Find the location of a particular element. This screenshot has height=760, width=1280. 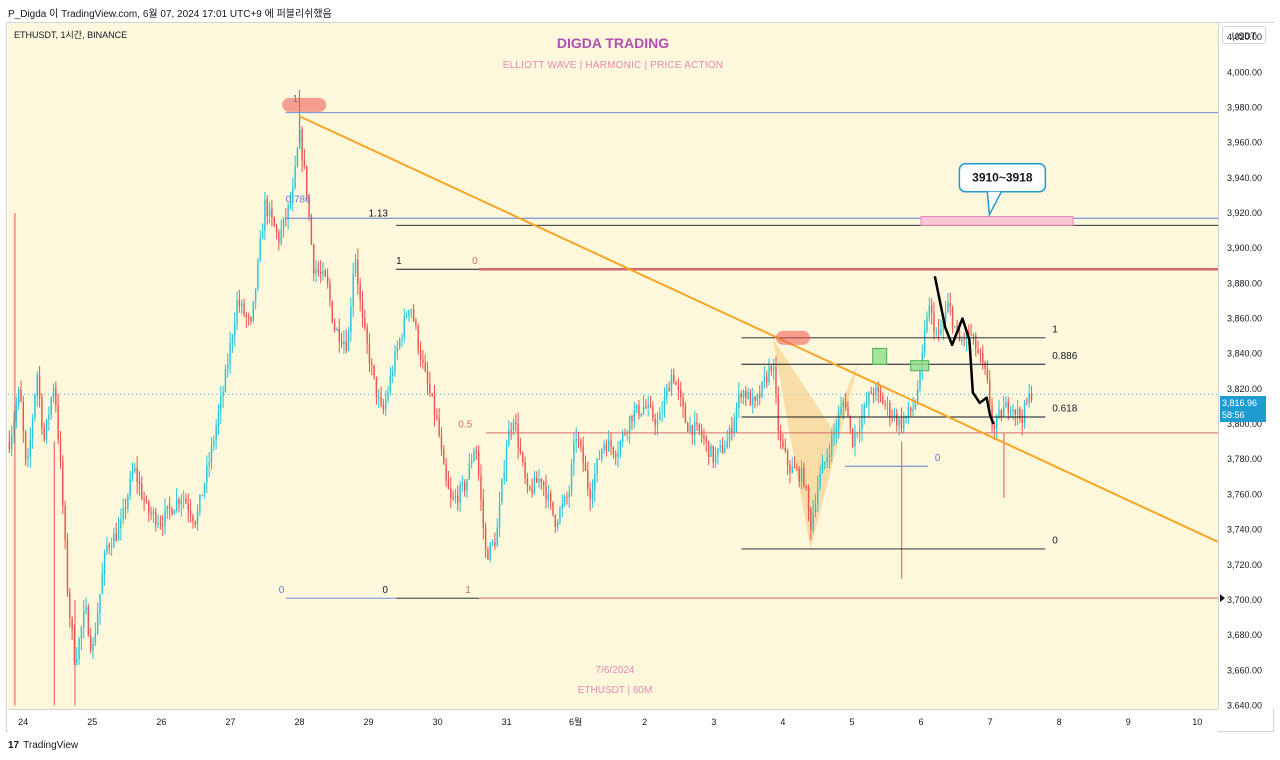

target-callout-pointer is located at coordinates (994, 204).